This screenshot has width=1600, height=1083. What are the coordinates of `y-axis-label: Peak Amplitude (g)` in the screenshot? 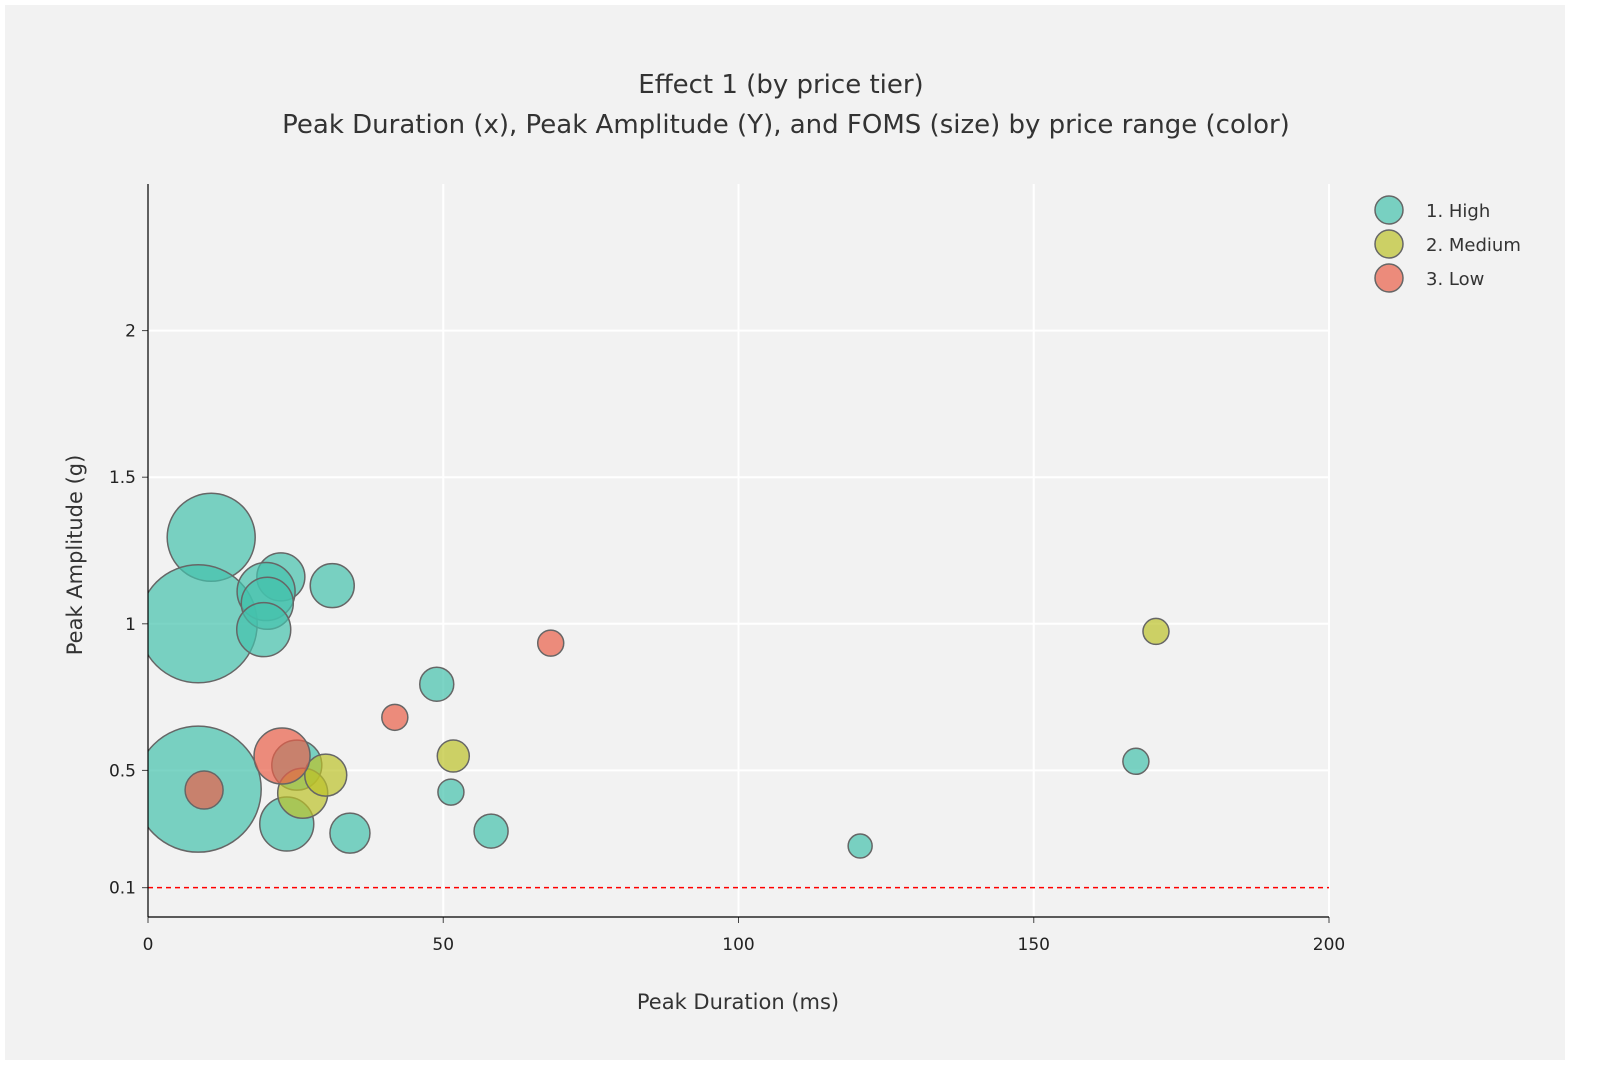 It's located at (75, 555).